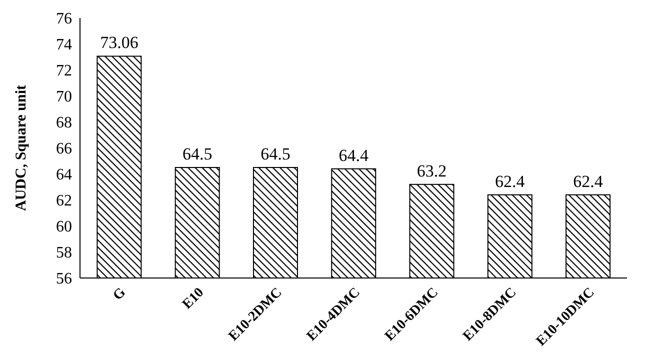  What do you see at coordinates (64, 227) in the screenshot?
I see `y-tick-label: 60` at bounding box center [64, 227].